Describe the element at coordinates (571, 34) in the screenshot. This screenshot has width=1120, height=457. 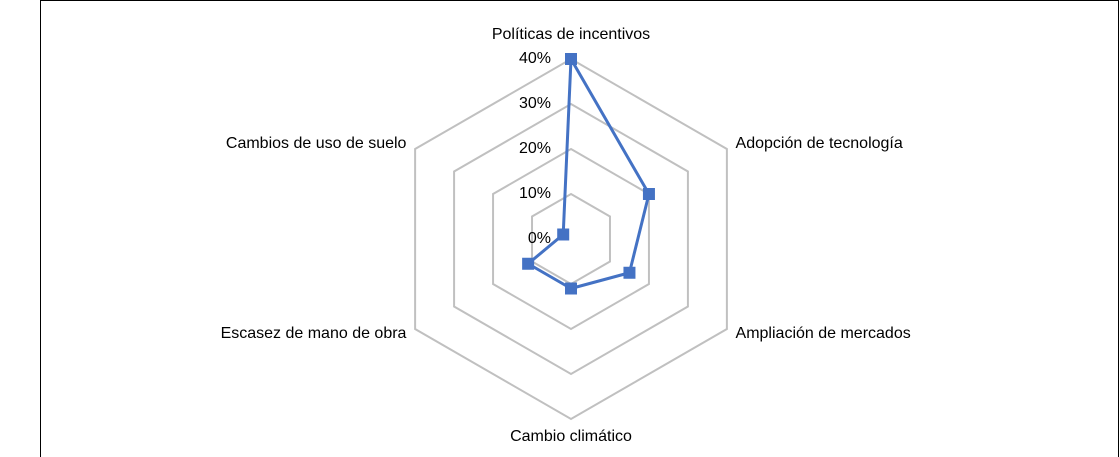
I see `category-label: Políticas de incentivos` at that location.